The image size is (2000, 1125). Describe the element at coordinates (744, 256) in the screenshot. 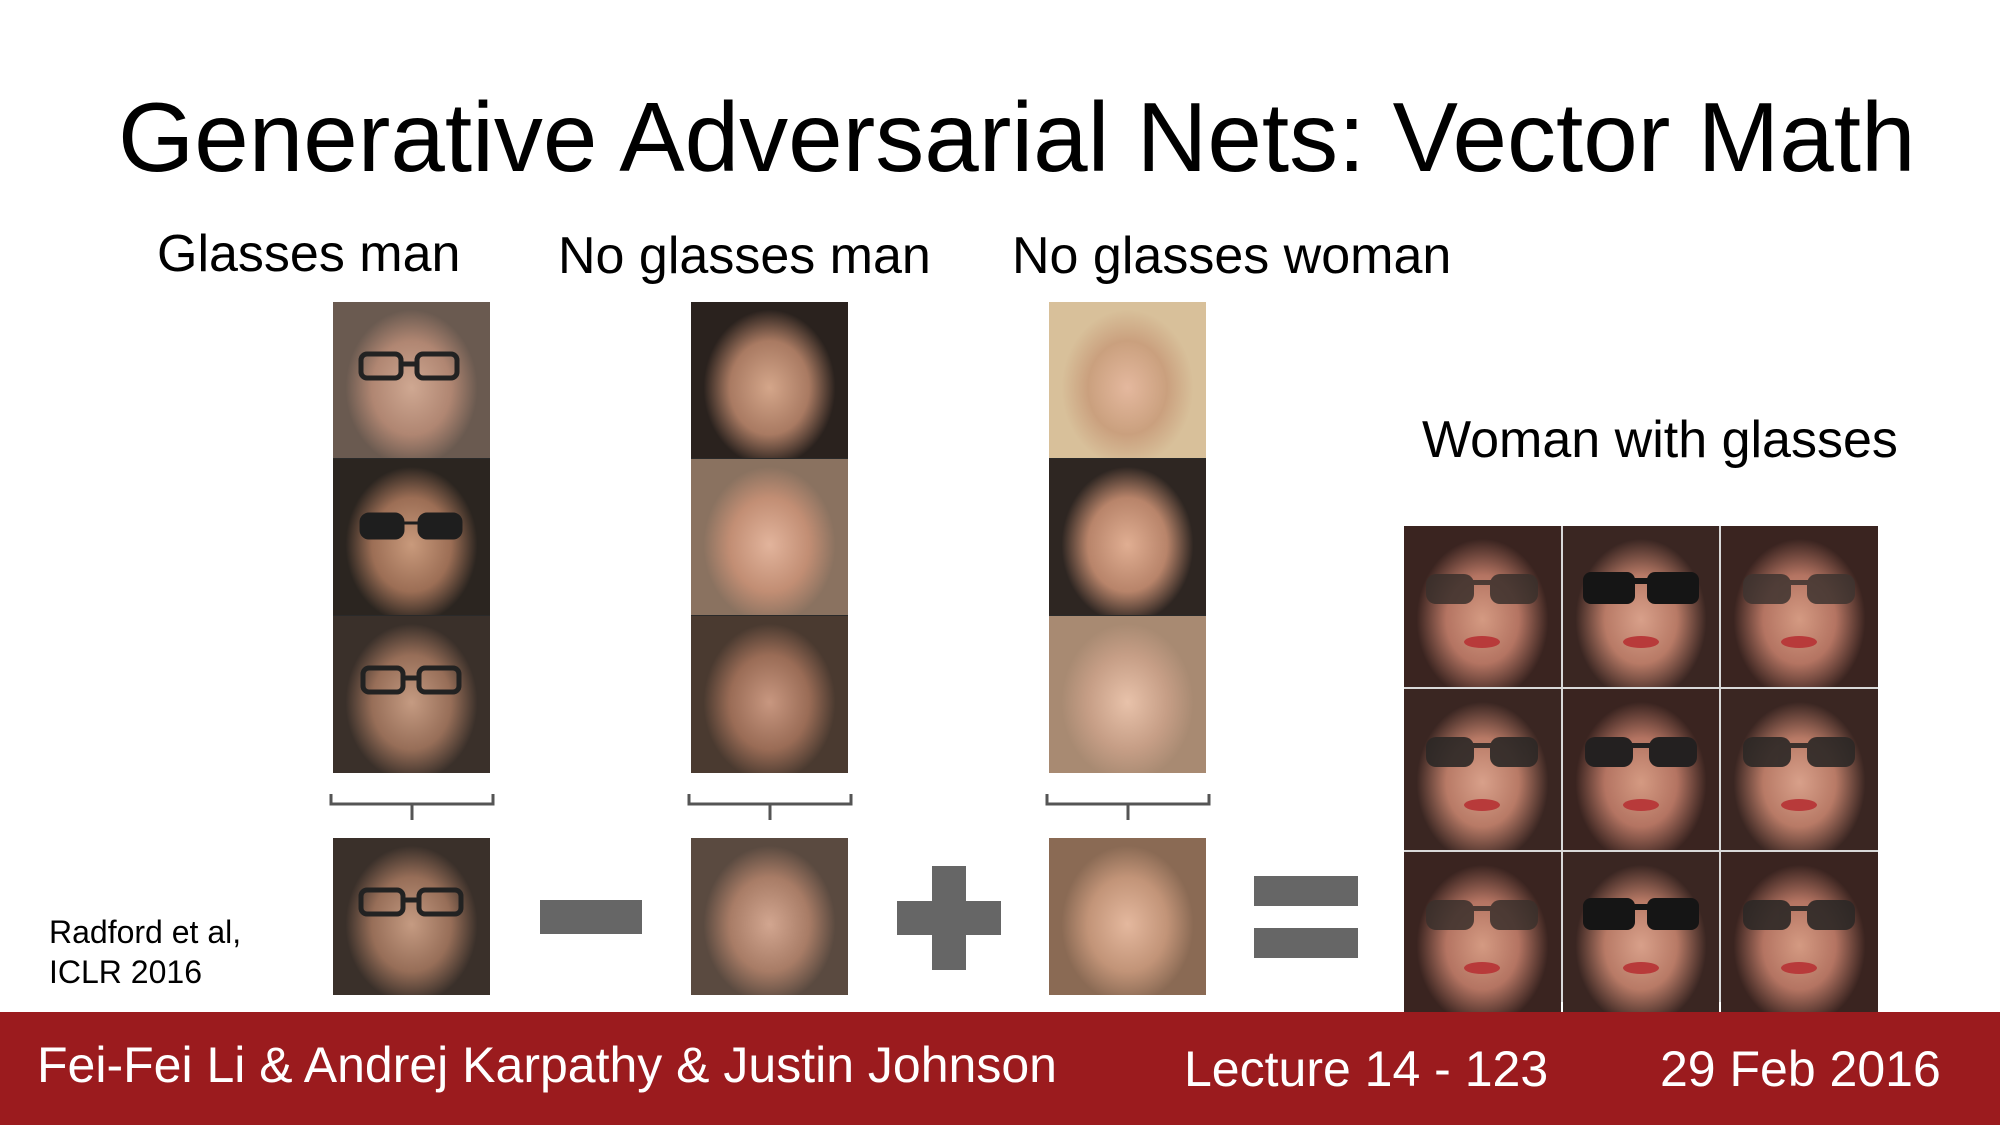

I see `label-no-glasses-man: No glasses man` at that location.